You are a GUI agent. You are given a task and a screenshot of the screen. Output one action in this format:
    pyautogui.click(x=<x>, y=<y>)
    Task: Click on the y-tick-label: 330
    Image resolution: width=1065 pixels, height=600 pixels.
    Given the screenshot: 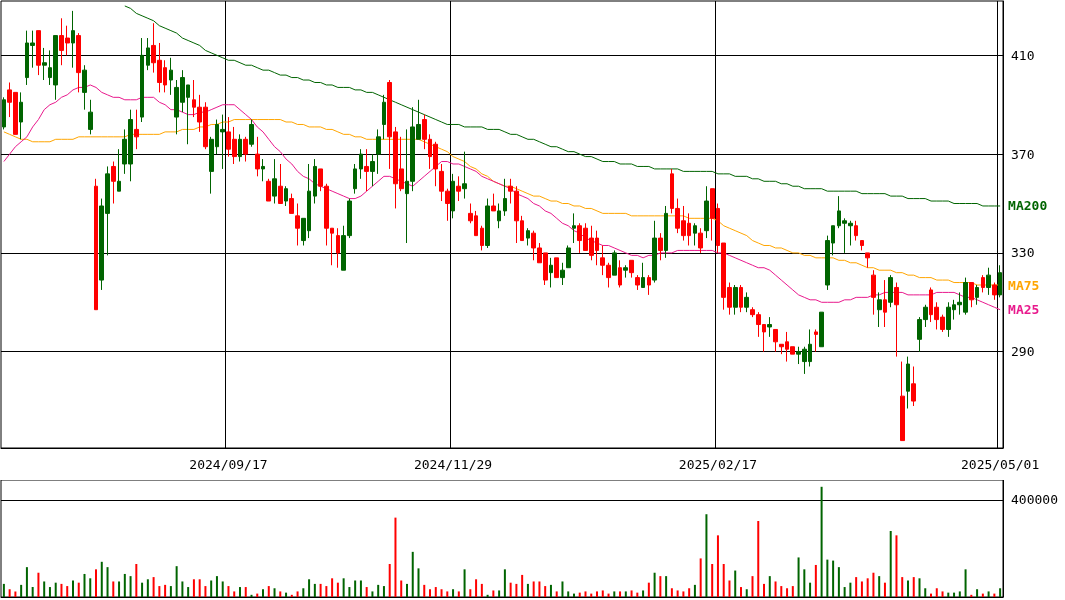 What is the action you would take?
    pyautogui.click(x=1023, y=253)
    